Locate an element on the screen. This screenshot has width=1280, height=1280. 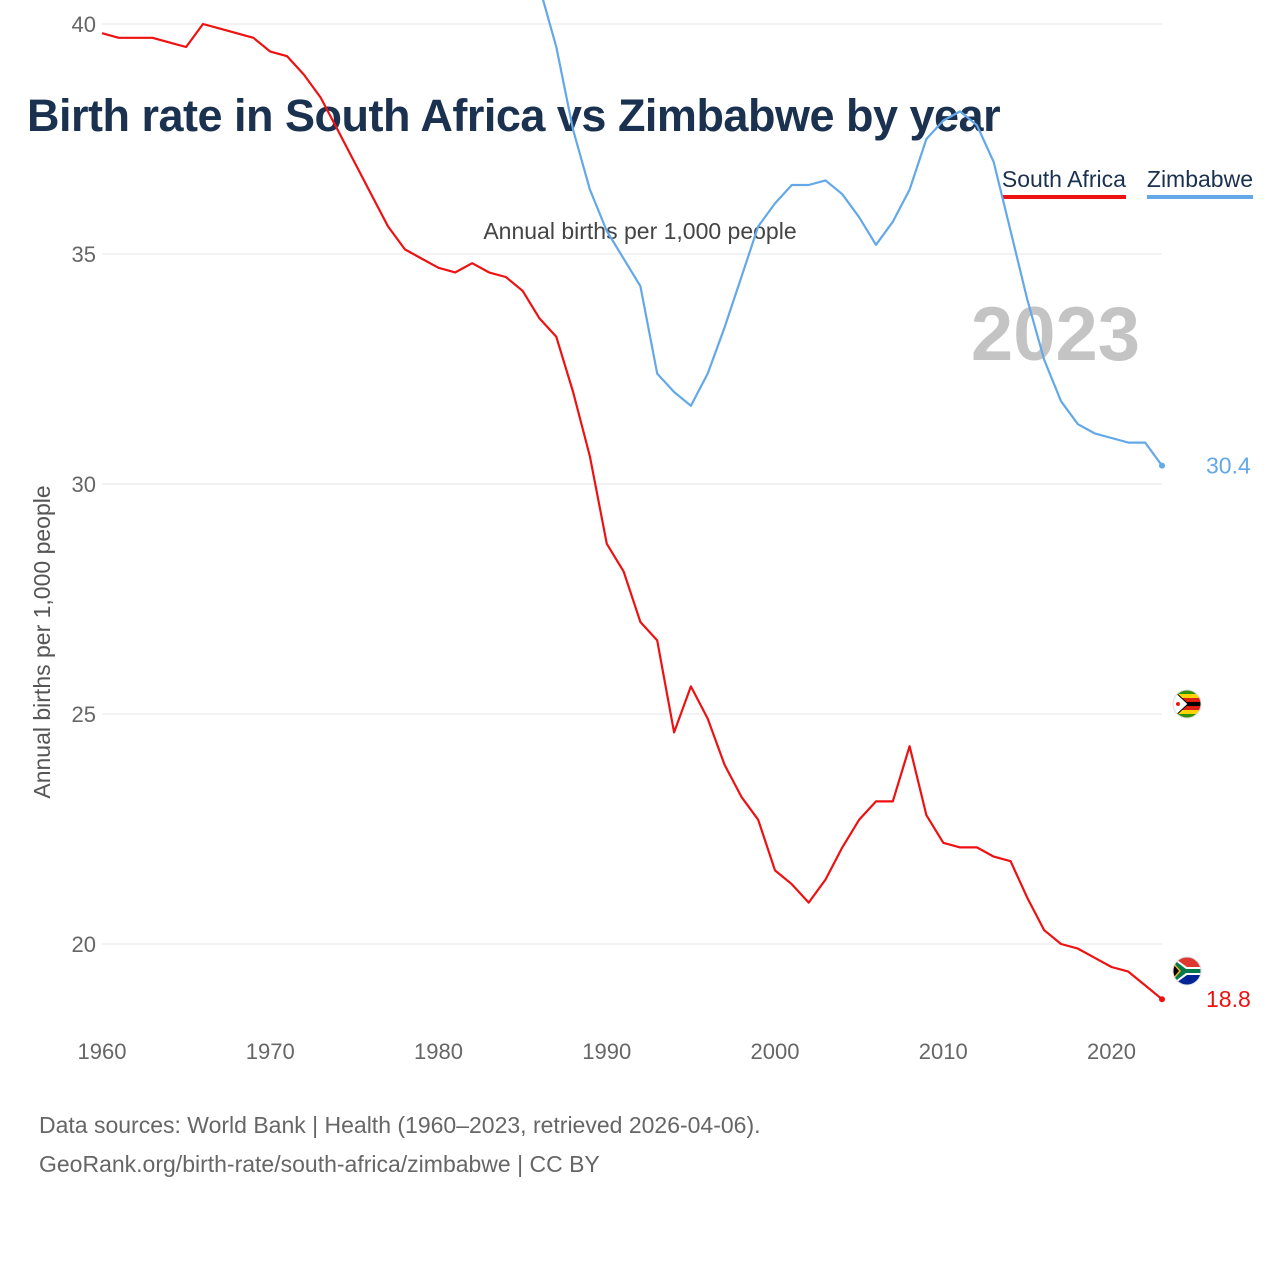
legend: South Africa Zimbabwe is located at coordinates (1127, 182).